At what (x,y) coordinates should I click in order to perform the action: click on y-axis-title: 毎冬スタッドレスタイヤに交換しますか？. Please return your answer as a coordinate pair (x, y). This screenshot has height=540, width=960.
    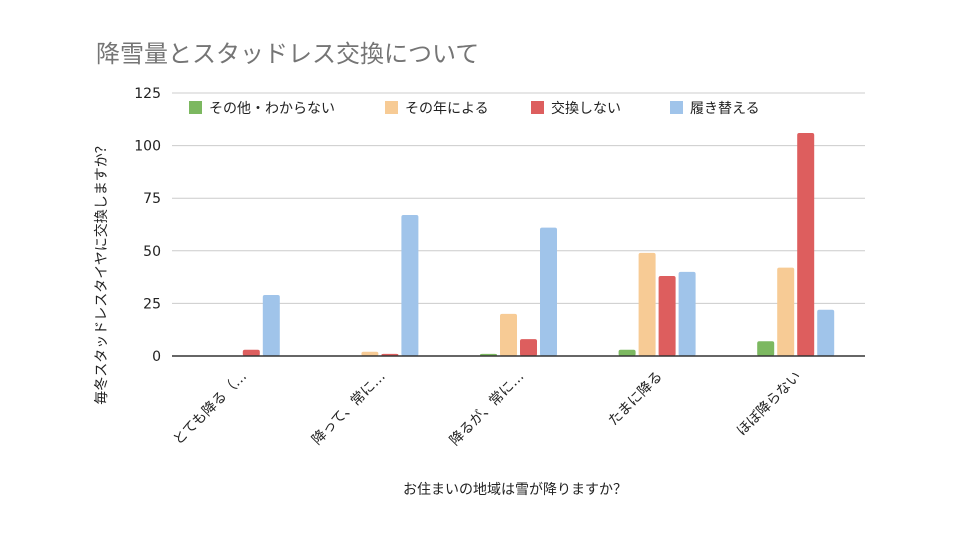
    Looking at the image, I should click on (101, 272).